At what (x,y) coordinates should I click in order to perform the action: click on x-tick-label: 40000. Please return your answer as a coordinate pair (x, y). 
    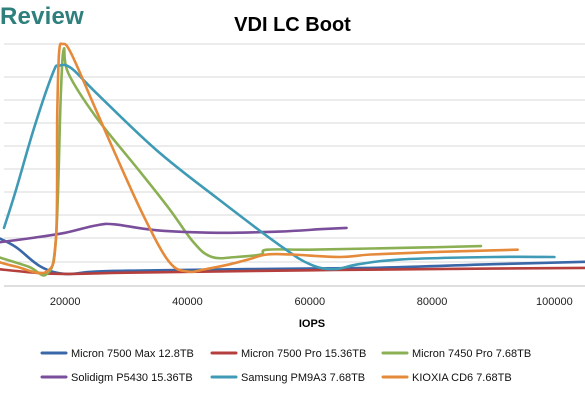
    Looking at the image, I should click on (187, 302).